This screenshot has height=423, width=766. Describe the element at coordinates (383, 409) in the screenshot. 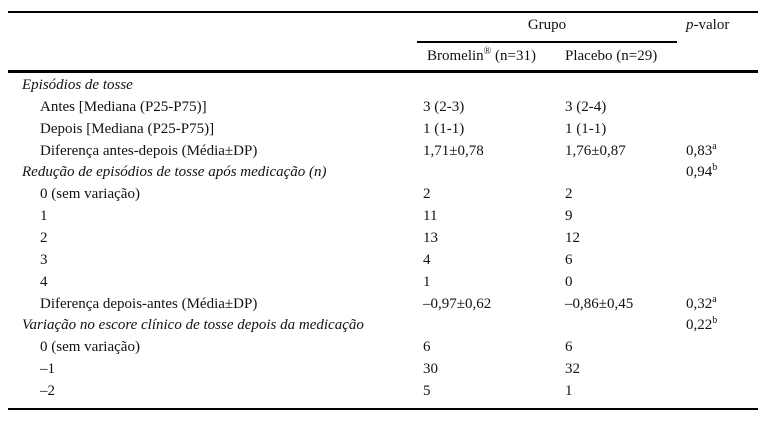

I see `table-bottom-rule` at that location.